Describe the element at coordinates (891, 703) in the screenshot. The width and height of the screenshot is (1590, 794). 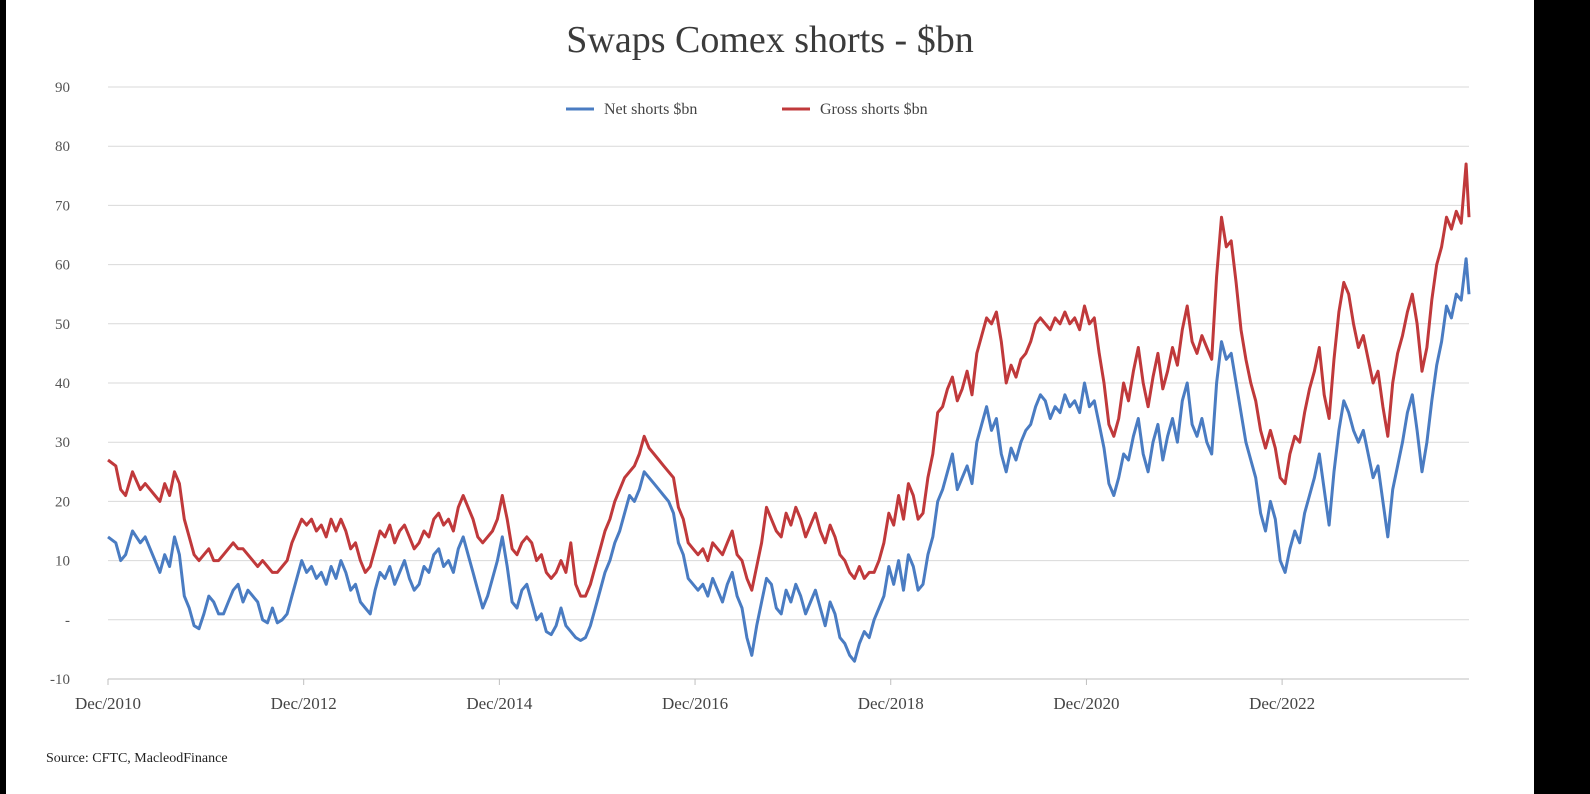
I see `x-tick-label: Dec/2018` at that location.